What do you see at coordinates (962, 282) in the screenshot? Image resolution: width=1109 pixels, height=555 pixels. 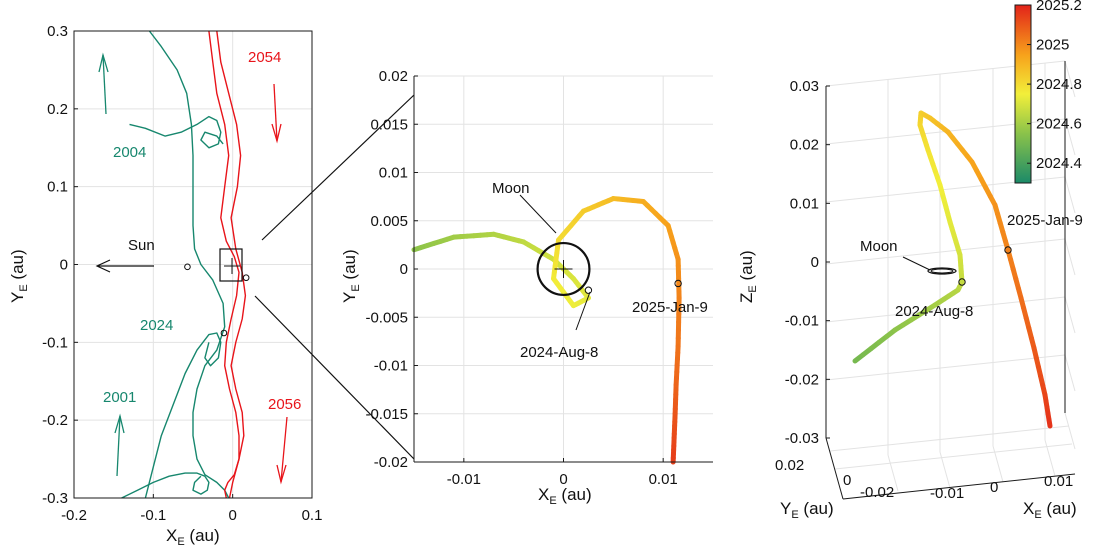 I see `right-marker-start` at bounding box center [962, 282].